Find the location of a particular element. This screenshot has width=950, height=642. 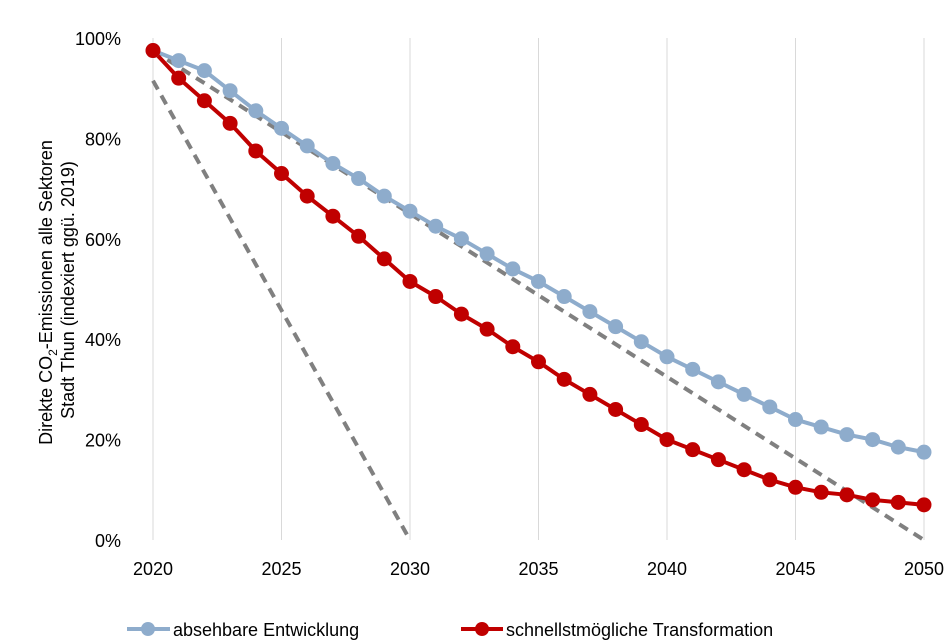

x-tick-label: 2045 is located at coordinates (795, 569).